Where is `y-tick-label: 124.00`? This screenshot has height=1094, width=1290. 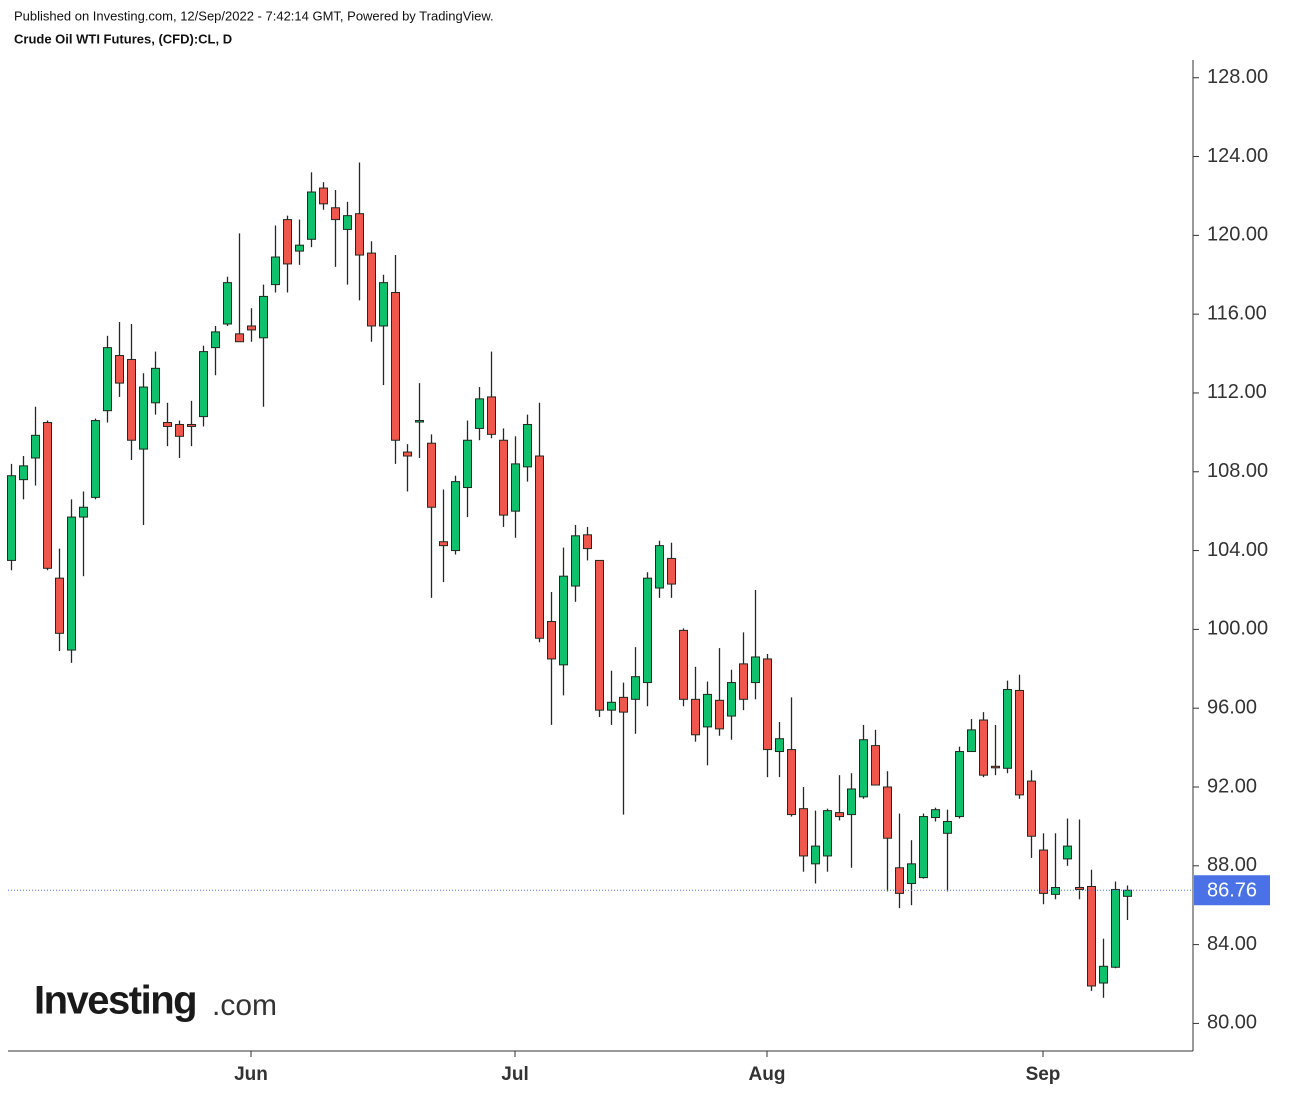
y-tick-label: 124.00 is located at coordinates (1237, 156).